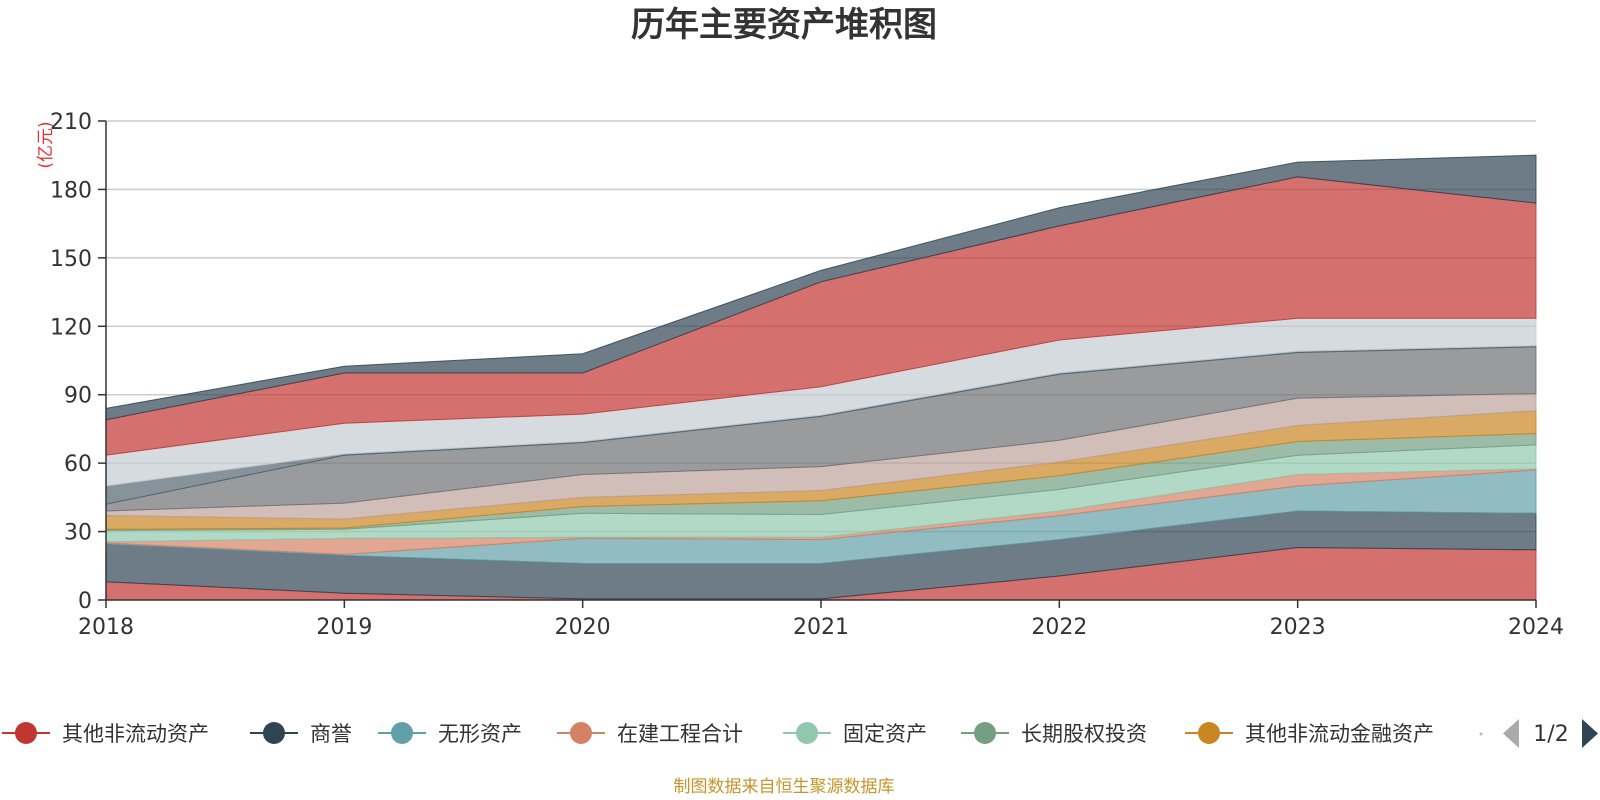  Describe the element at coordinates (784, 787) in the screenshot. I see `source-note: 制图数据来自恒生聚源数据库` at that location.